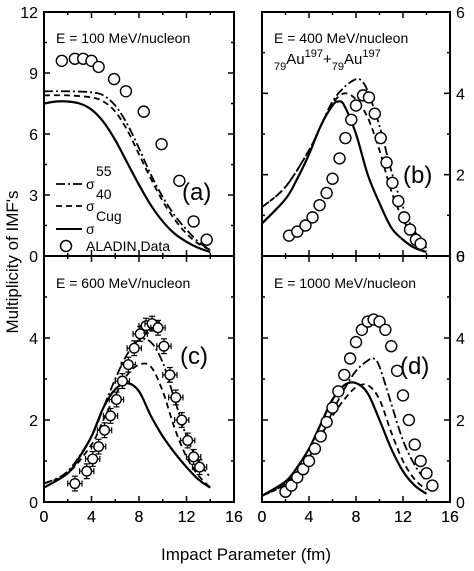 Image resolution: width=474 pixels, height=571 pixels. What do you see at coordinates (90, 229) in the screenshot?
I see `legend-sigma-cug: σ` at bounding box center [90, 229].